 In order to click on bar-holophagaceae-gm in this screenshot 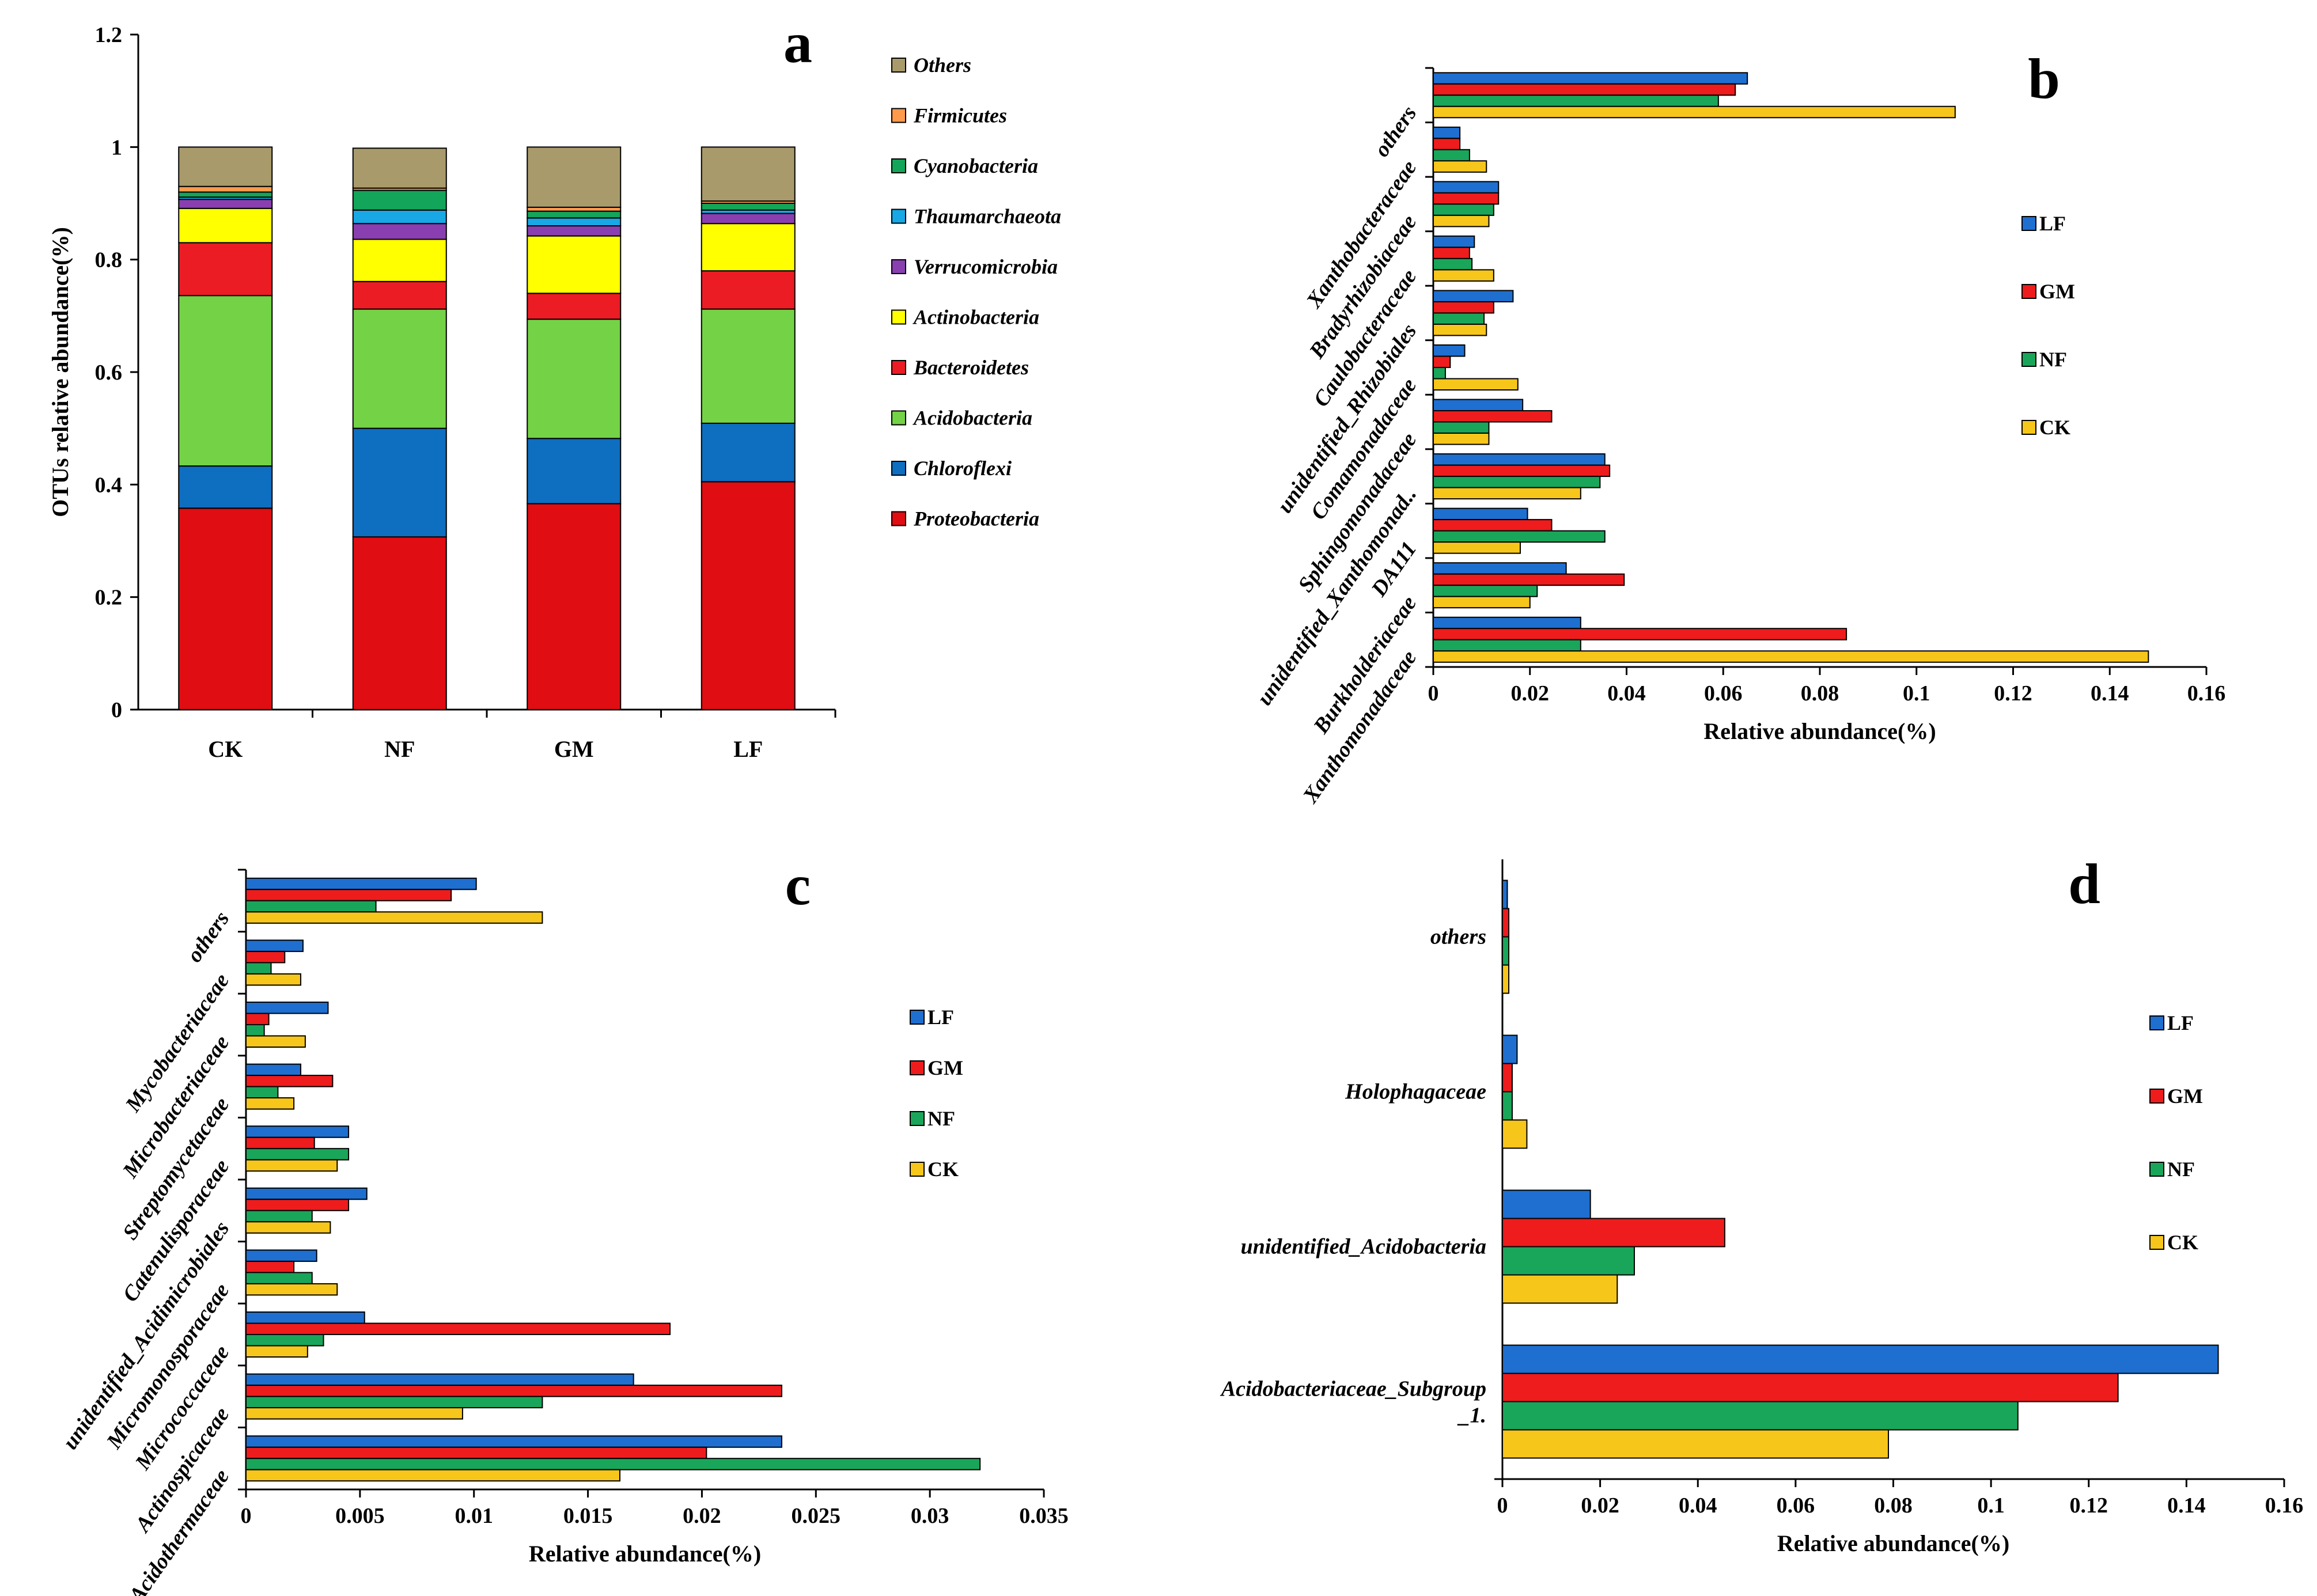, I will do `click(1507, 1078)`.